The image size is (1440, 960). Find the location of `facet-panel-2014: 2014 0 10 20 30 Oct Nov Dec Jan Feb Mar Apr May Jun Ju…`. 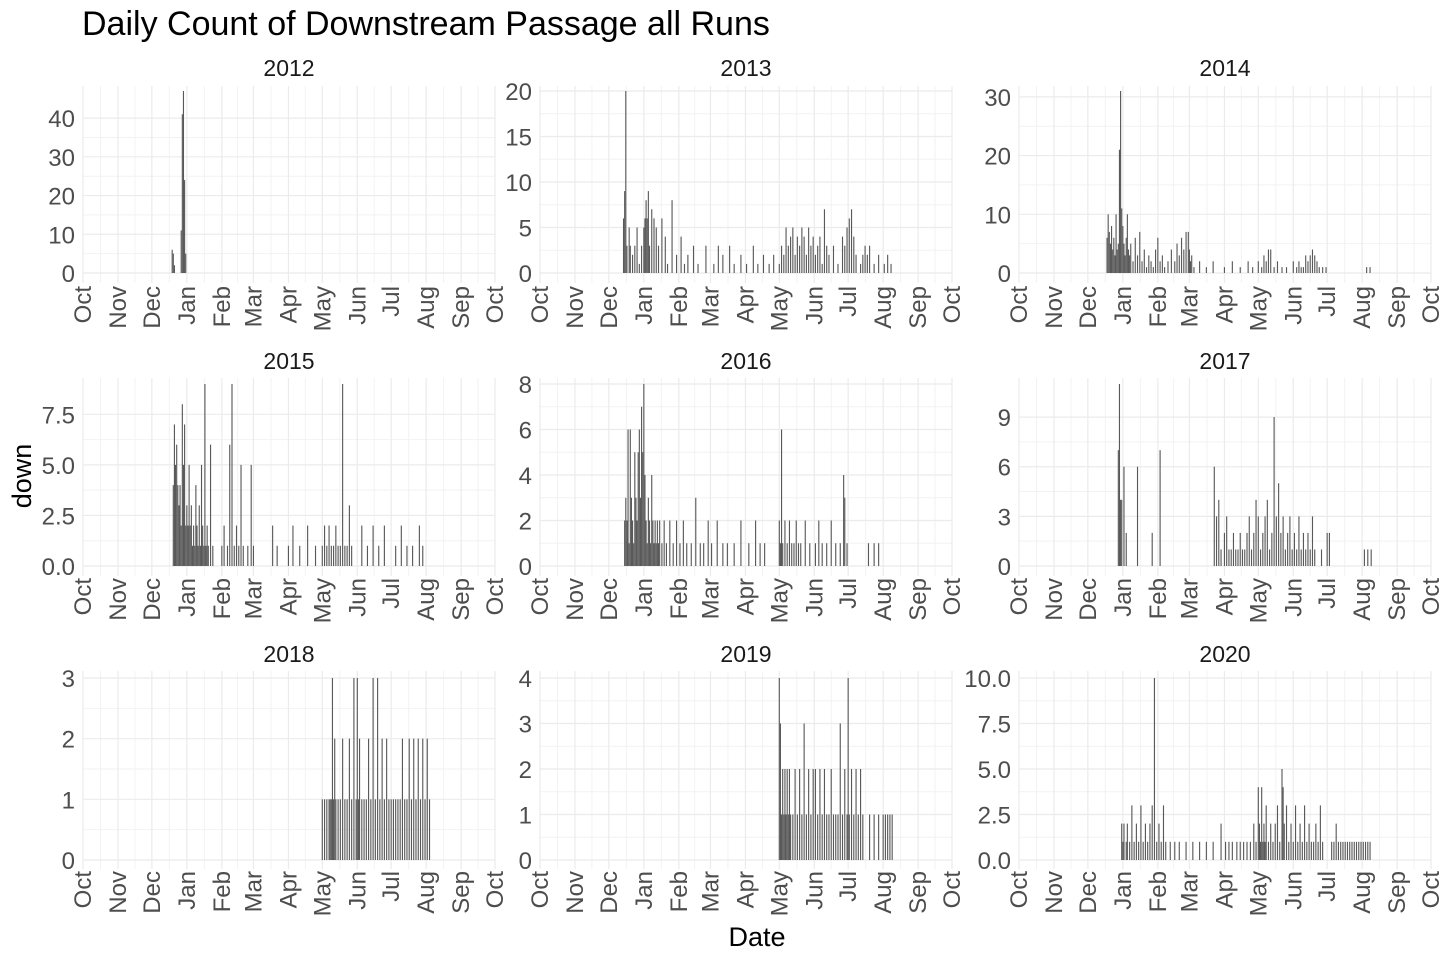

facet-panel-2014: 2014 0 10 20 30 Oct Nov Dec Jan Feb Mar Apr May Jun Ju… is located at coordinates (1212, 193).